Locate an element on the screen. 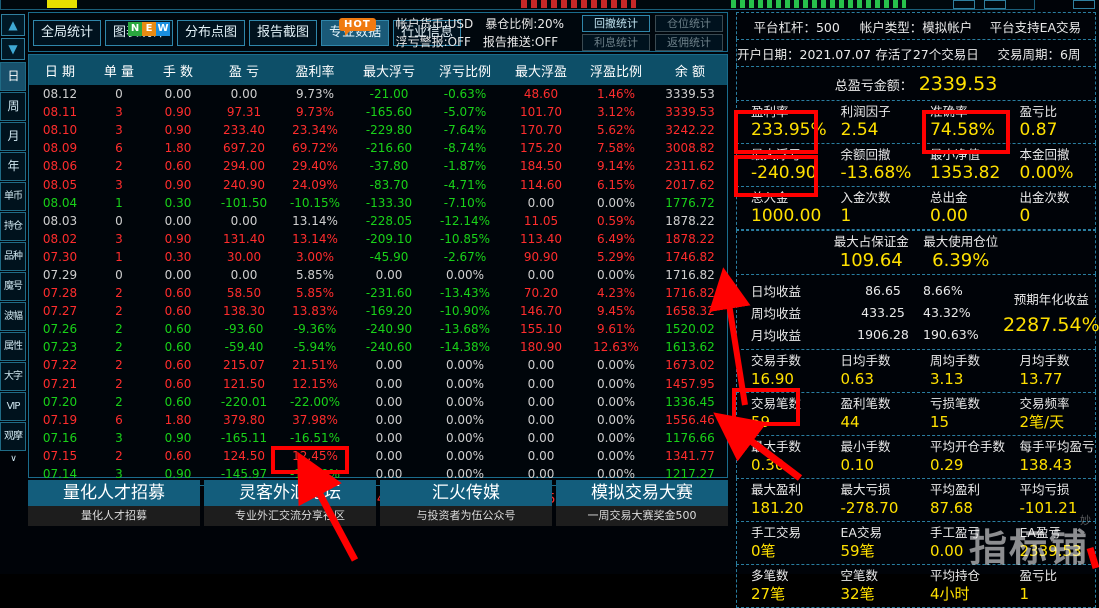 The height and width of the screenshot is (608, 1099). table-header-1: 单 量 is located at coordinates (119, 72).